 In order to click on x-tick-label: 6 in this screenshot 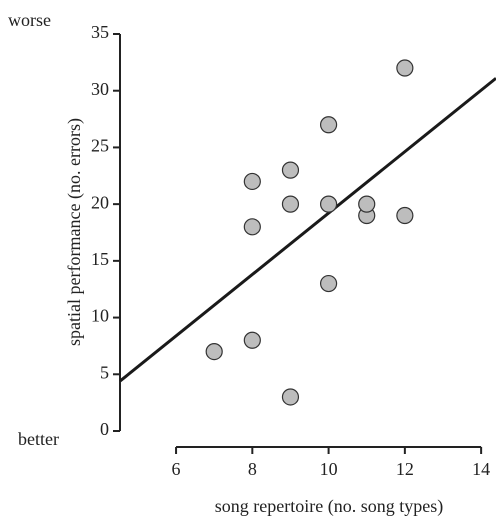, I will do `click(176, 469)`.